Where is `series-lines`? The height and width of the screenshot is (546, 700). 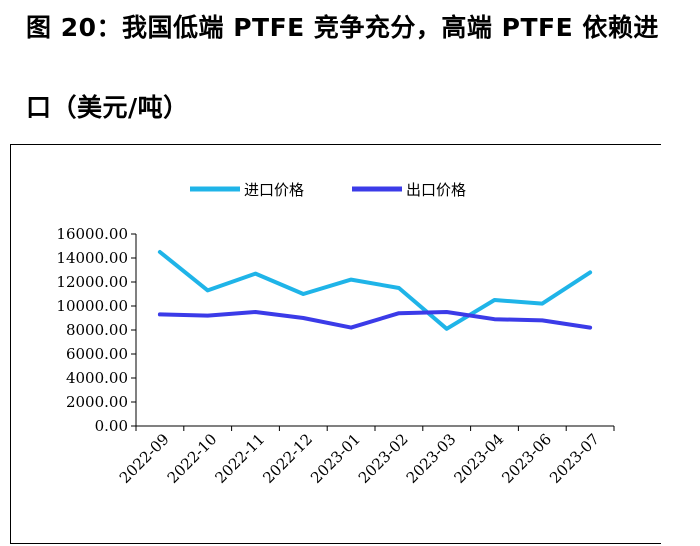
series-lines is located at coordinates (375, 290).